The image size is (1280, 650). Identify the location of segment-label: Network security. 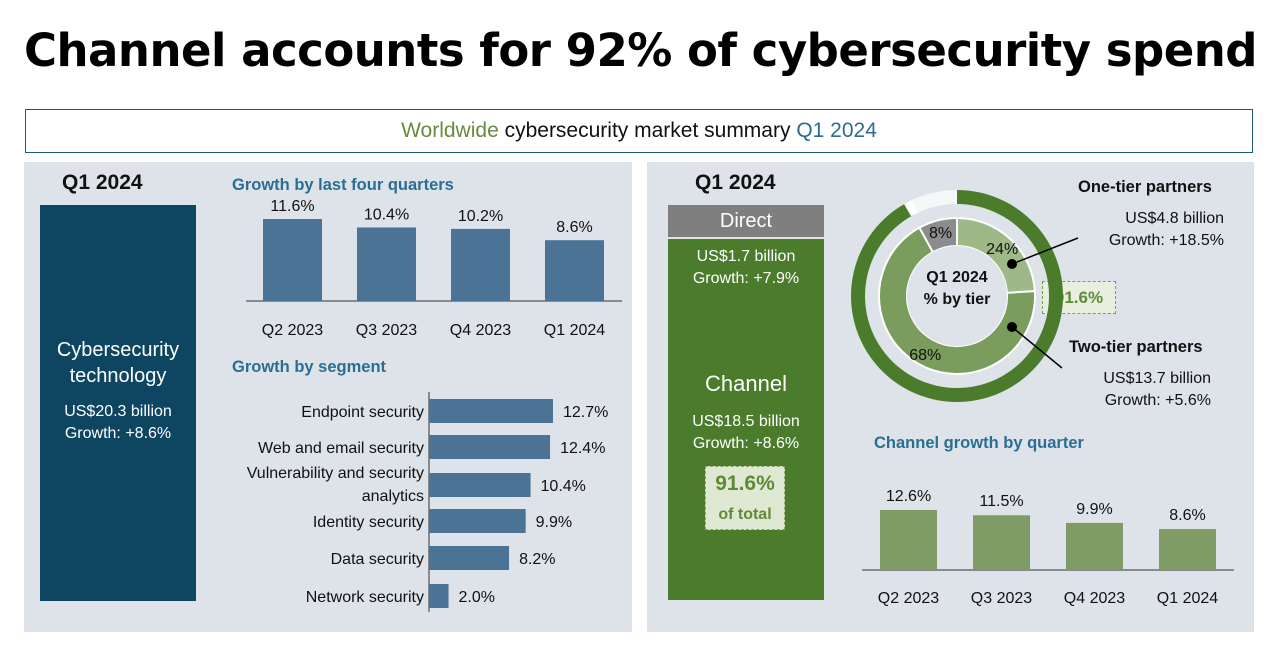
(365, 597).